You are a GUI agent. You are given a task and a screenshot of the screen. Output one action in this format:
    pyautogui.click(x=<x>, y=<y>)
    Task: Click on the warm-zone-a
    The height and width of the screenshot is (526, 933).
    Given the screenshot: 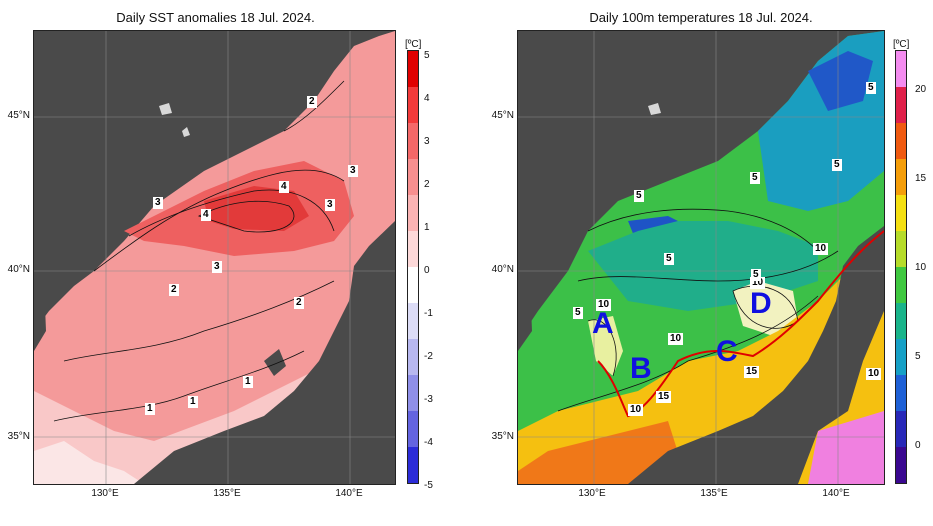 What is the action you would take?
    pyautogui.click(x=605, y=346)
    